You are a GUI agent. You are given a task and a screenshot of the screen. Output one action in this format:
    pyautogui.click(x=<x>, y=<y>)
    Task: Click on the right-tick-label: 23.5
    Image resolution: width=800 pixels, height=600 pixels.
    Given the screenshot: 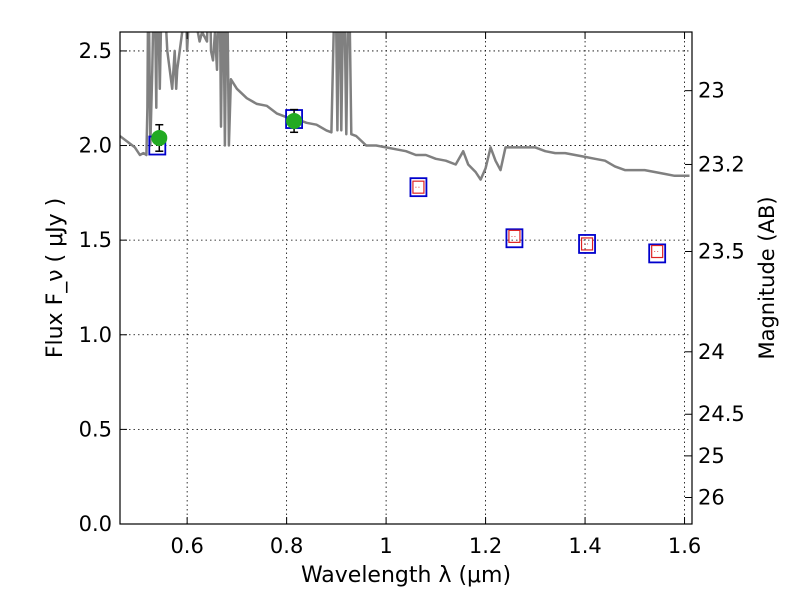 What is the action you would take?
    pyautogui.click(x=721, y=252)
    